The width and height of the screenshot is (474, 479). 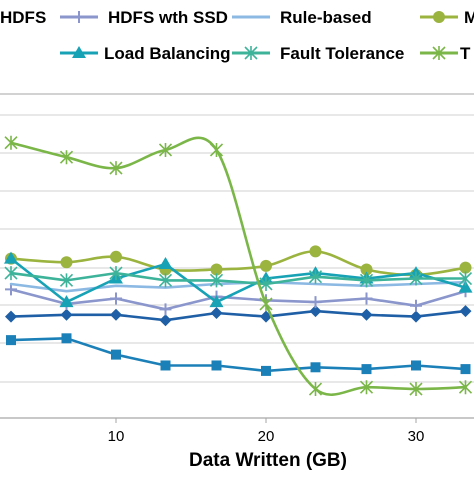 What do you see at coordinates (116, 436) in the screenshot?
I see `x-tick-label: 10` at bounding box center [116, 436].